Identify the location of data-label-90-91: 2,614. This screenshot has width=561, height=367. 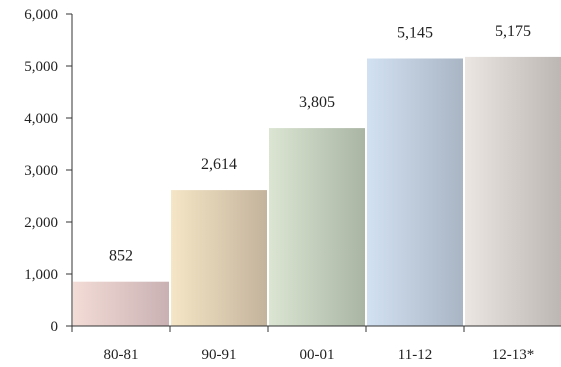
(219, 164).